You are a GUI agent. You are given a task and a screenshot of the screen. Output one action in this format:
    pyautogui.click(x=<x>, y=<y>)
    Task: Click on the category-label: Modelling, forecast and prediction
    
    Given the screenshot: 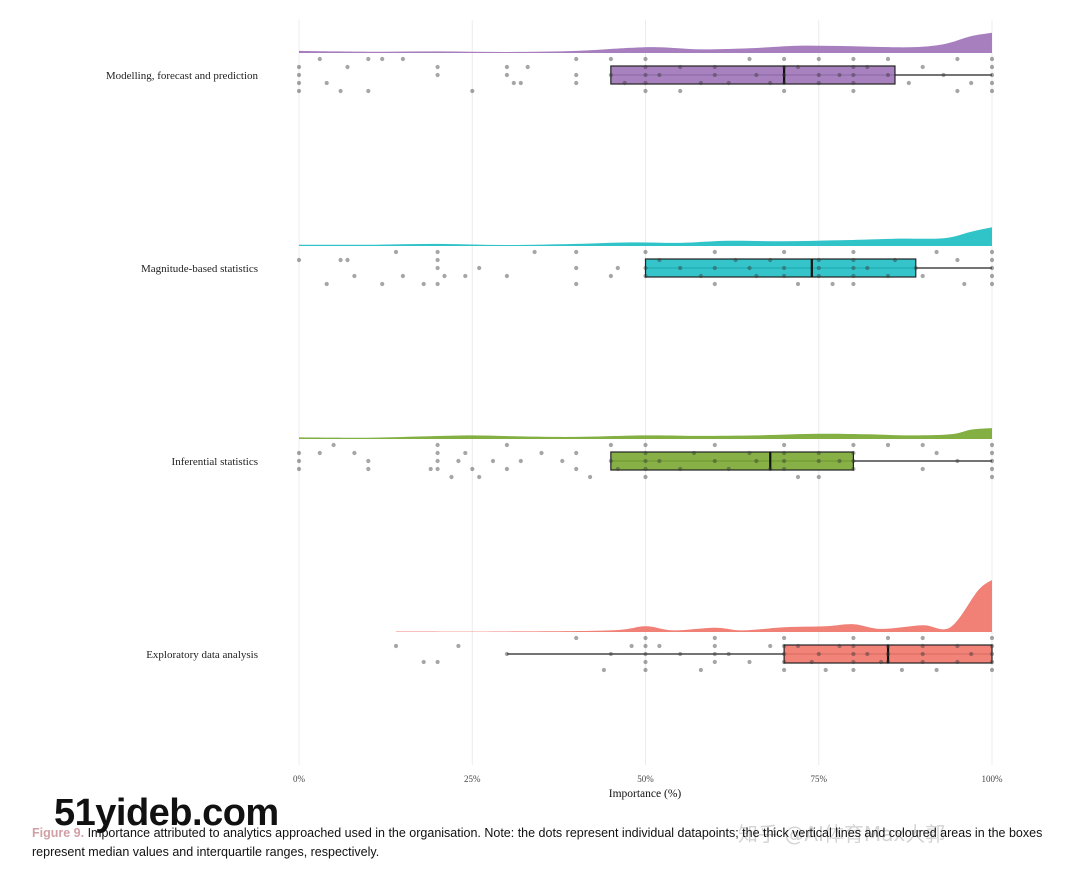 What is the action you would take?
    pyautogui.click(x=182, y=76)
    